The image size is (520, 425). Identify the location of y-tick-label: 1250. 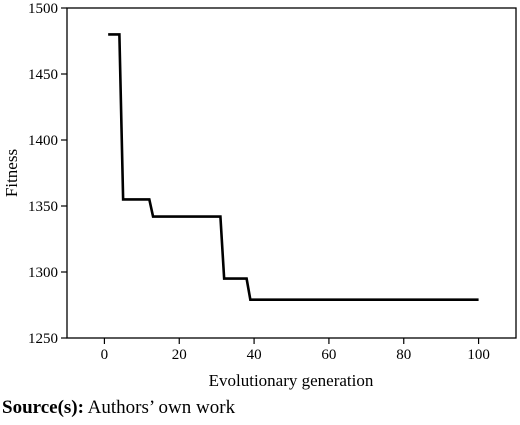
(43, 339).